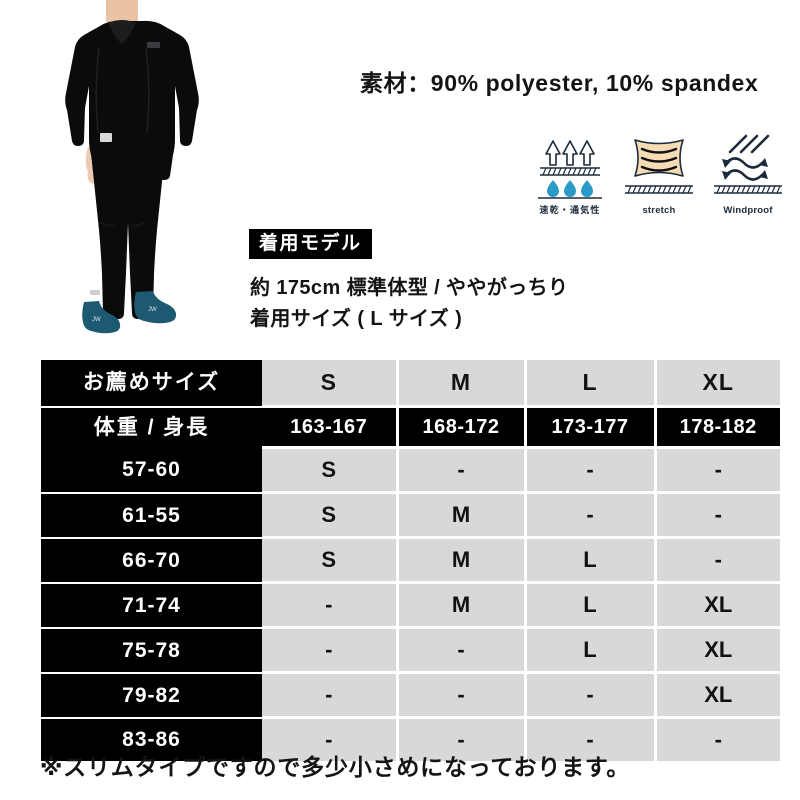  Describe the element at coordinates (570, 163) in the screenshot. I see `quick-dry-breathable-icon` at that location.